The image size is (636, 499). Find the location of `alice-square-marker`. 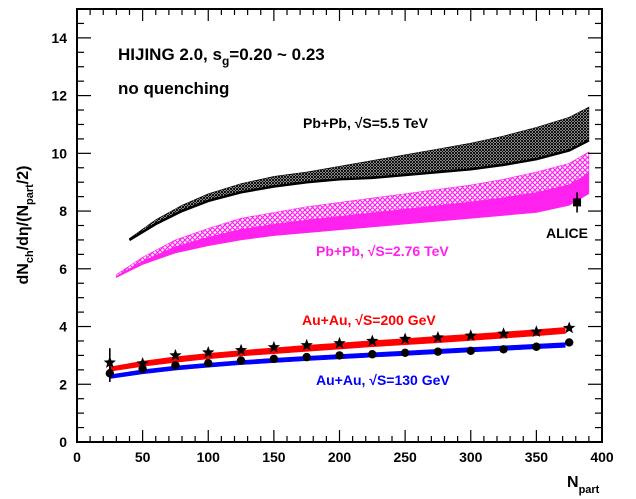

alice-square-marker is located at coordinates (577, 202).